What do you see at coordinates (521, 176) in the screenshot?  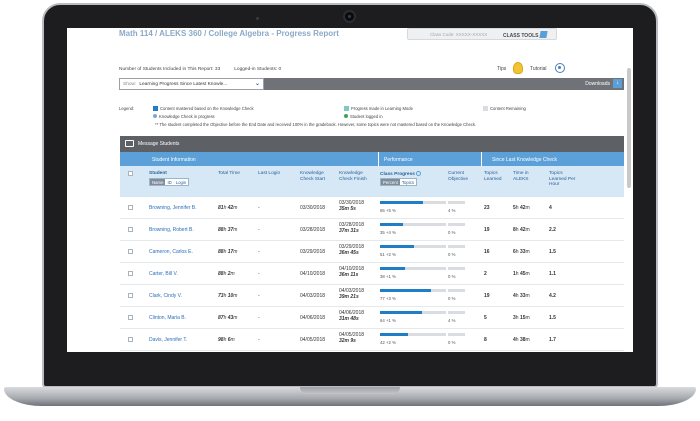 I see `col-time-in-aleks: Time in ALEKS` at bounding box center [521, 176].